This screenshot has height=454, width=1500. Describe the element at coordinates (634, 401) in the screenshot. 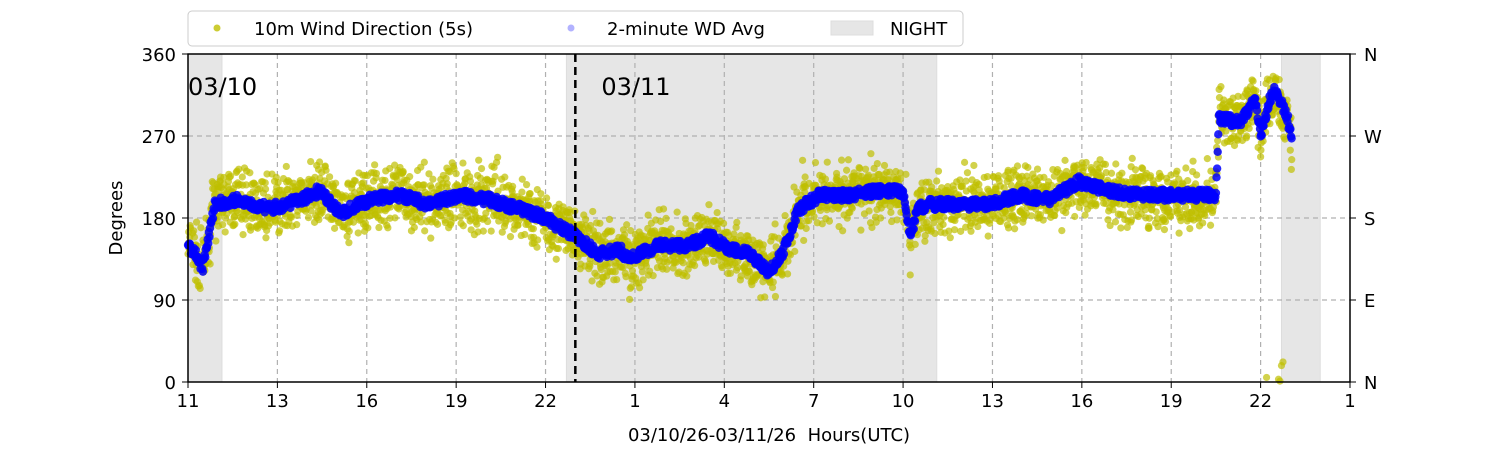

I see `x-tick-label: 1` at that location.